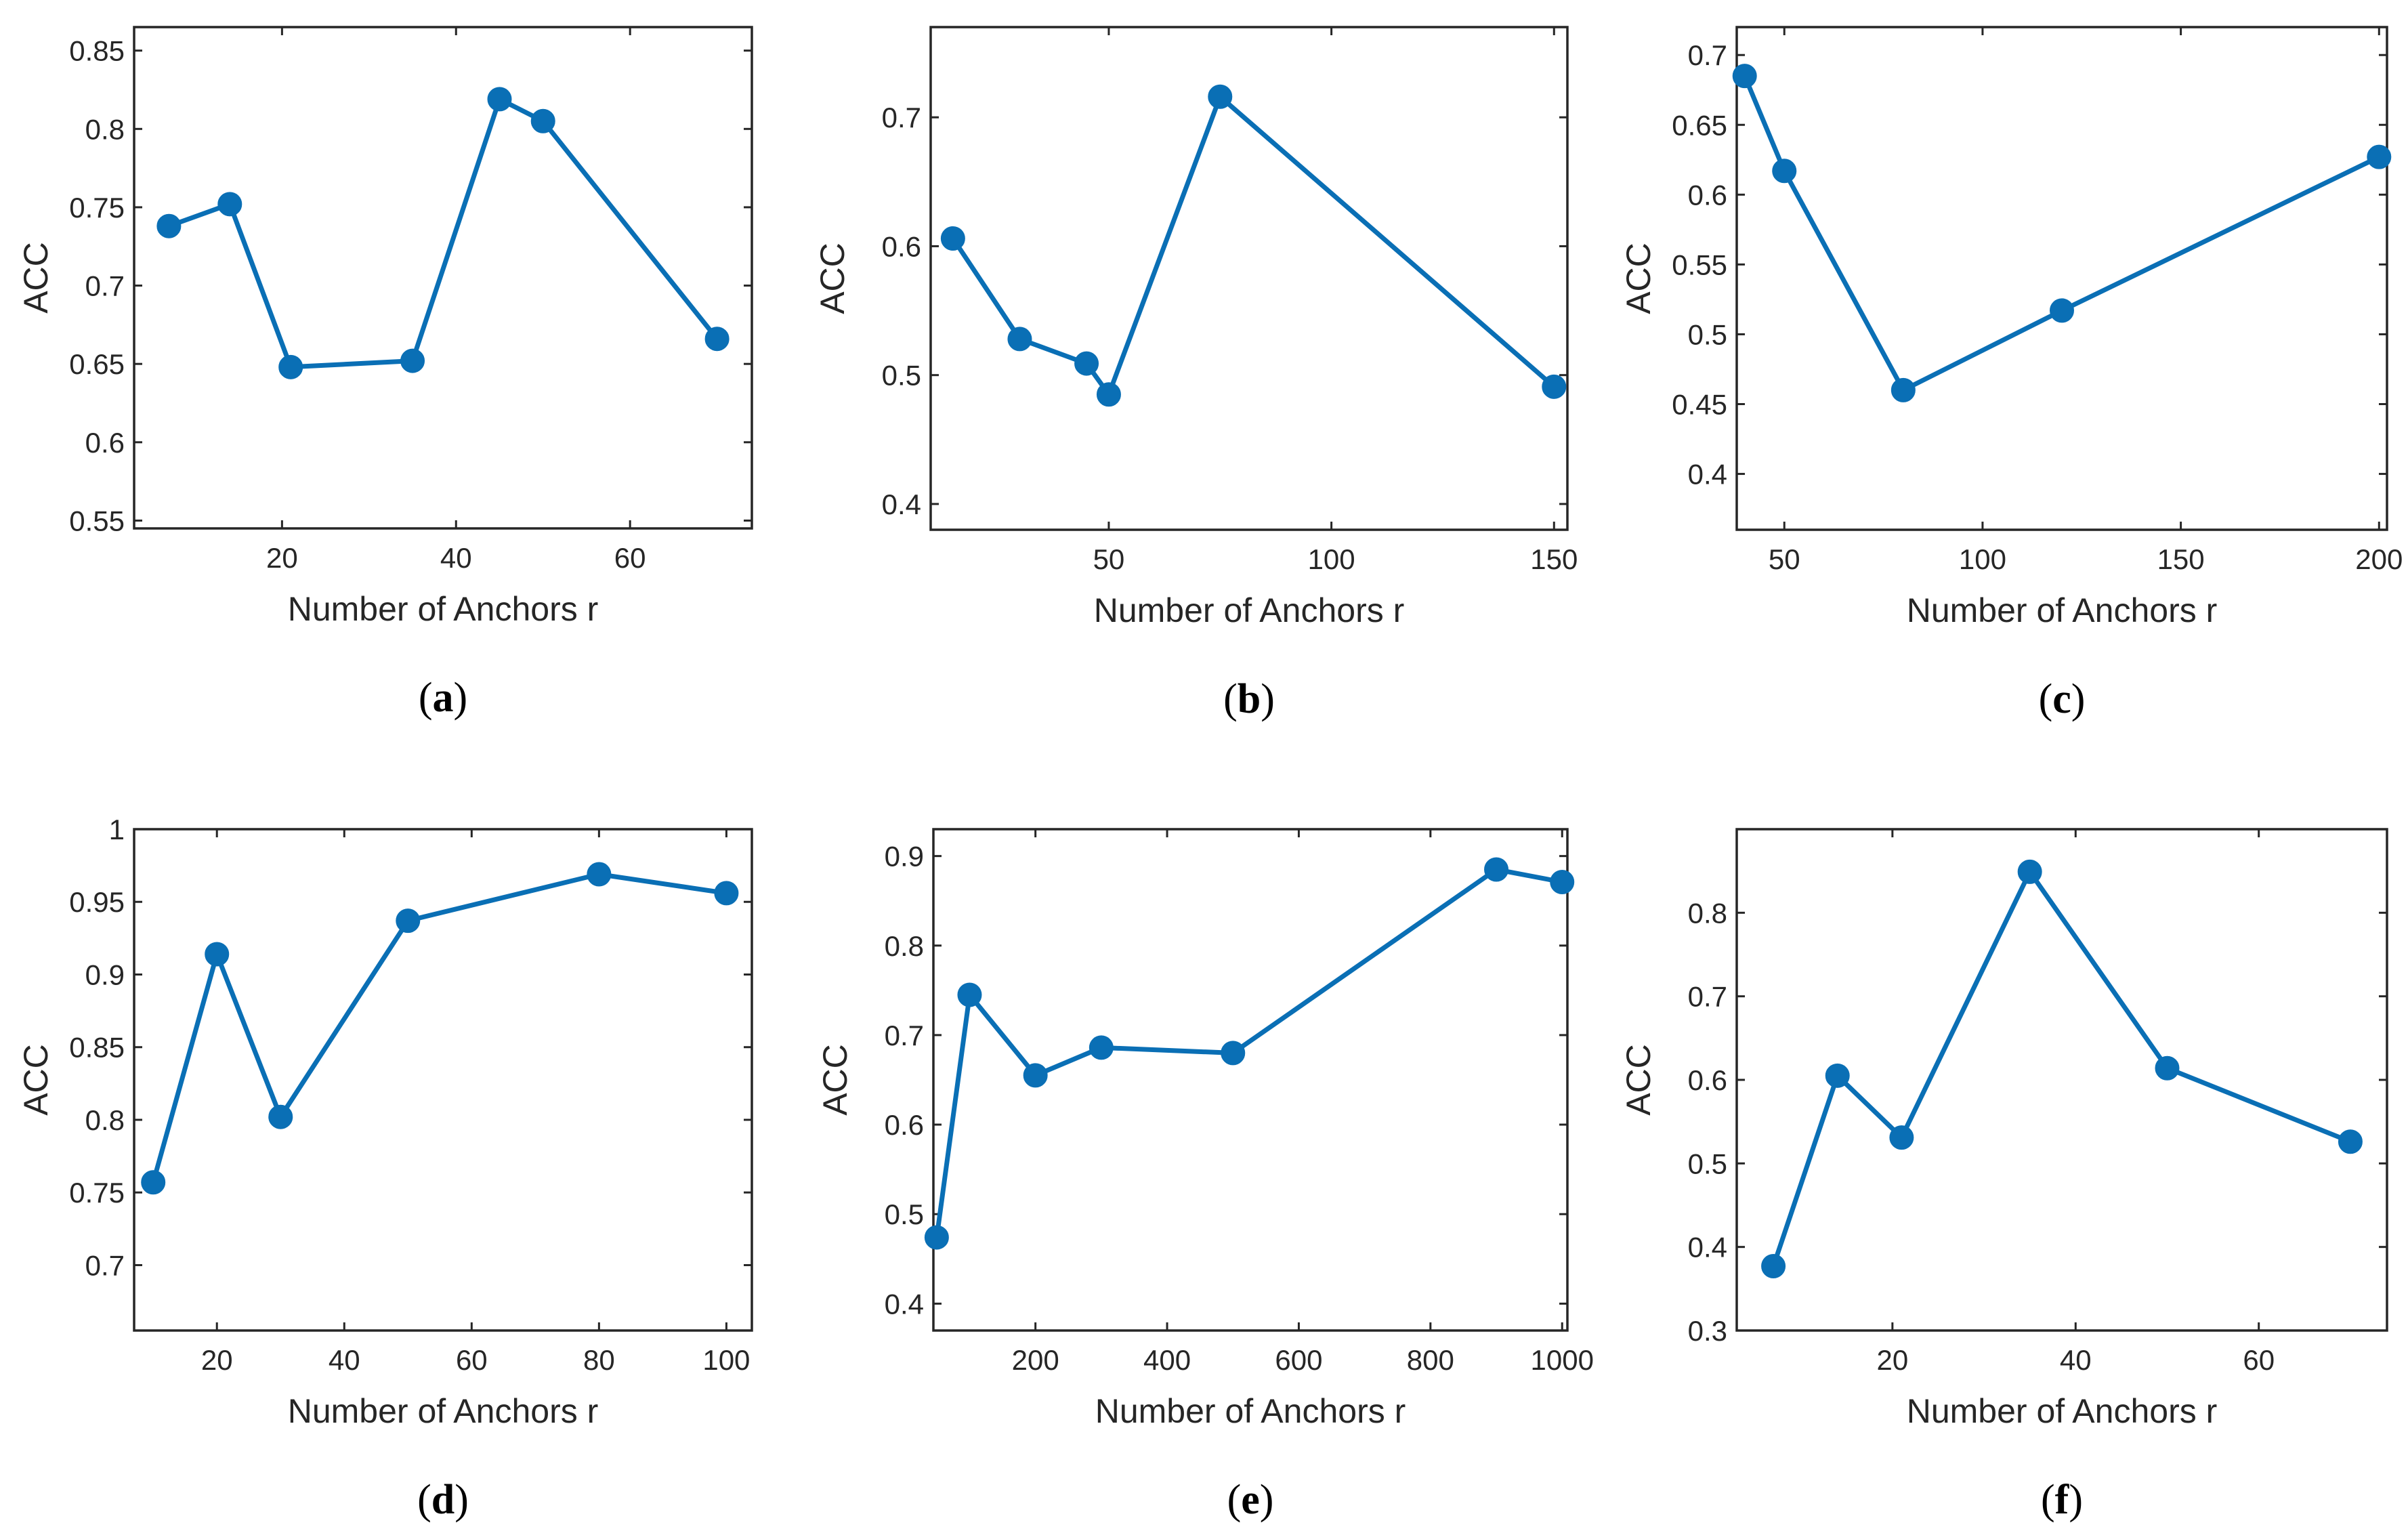 The height and width of the screenshot is (1529, 2408). I want to click on x-tick-label: 800, so click(1430, 1360).